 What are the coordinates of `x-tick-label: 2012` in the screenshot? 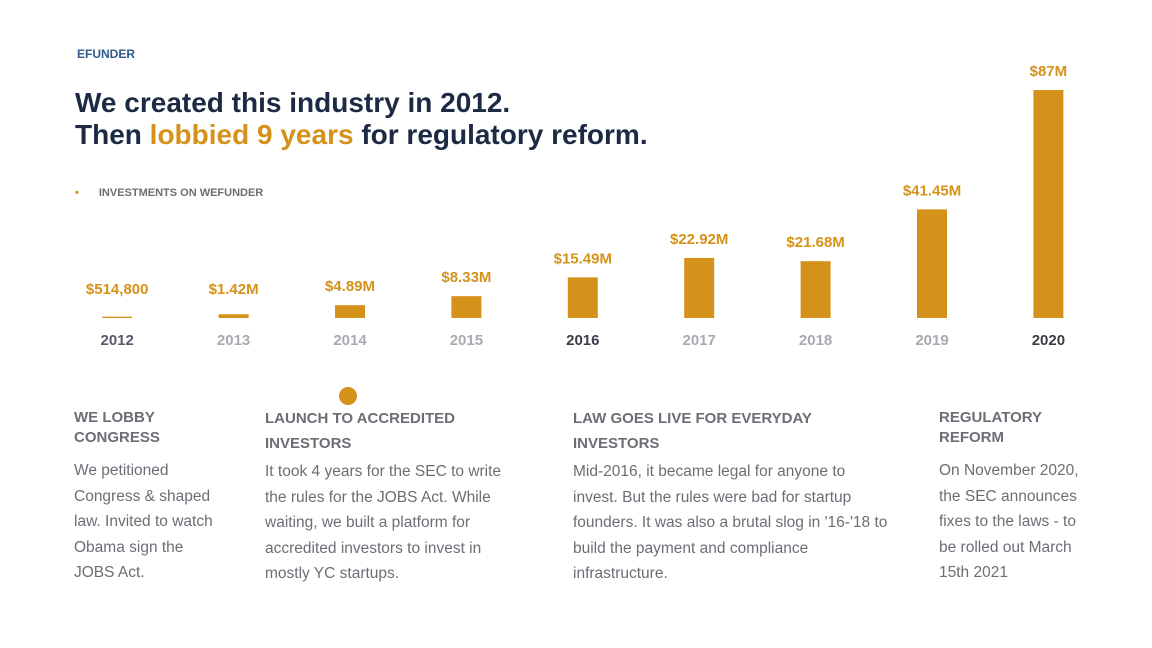 It's located at (117, 340).